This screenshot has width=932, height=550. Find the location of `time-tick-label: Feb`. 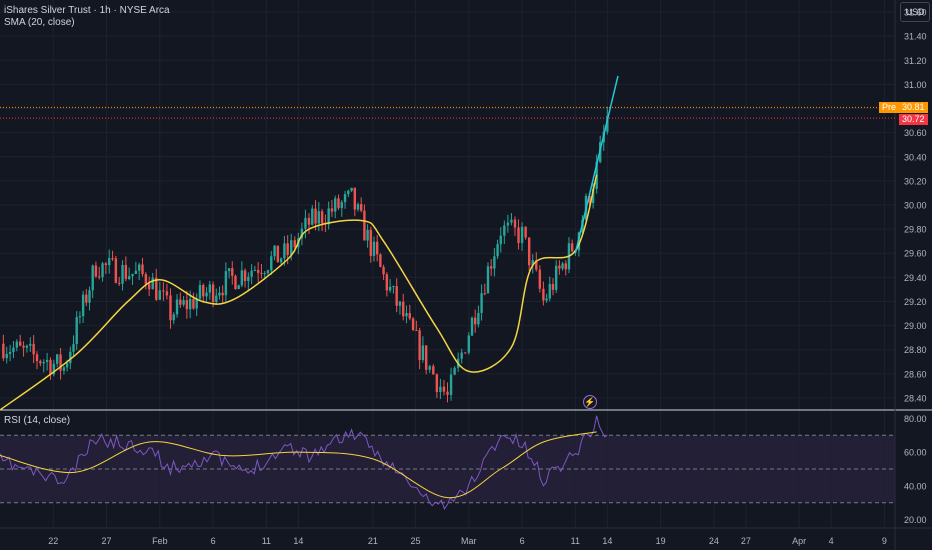

time-tick-label: Feb is located at coordinates (160, 541).